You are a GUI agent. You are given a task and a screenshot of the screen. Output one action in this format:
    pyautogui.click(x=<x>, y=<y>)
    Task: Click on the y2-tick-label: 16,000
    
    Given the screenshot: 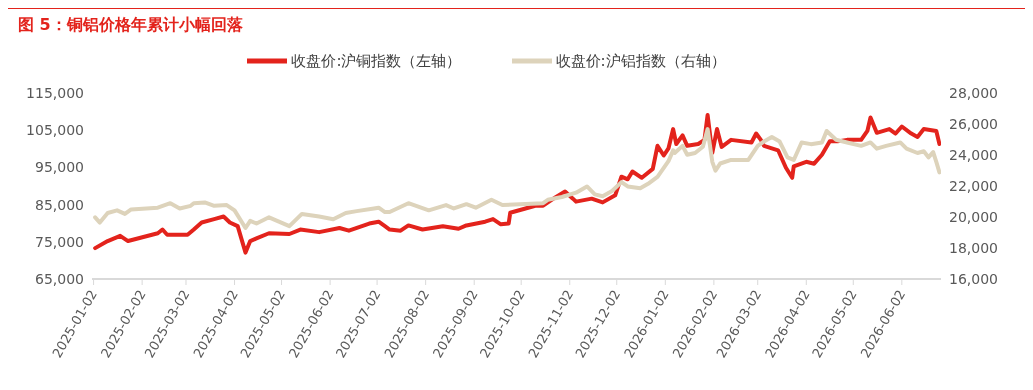 What is the action you would take?
    pyautogui.click(x=973, y=278)
    